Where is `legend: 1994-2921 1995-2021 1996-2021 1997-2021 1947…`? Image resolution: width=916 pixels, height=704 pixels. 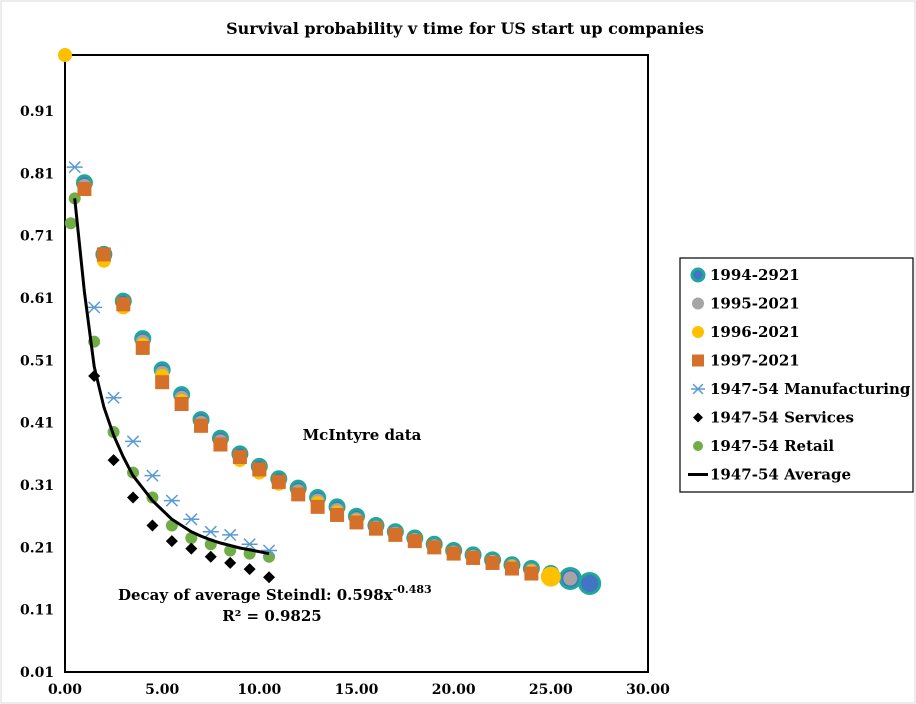 legend: 1994-2921 1995-2021 1996-2021 1997-2021 1947… is located at coordinates (796, 375).